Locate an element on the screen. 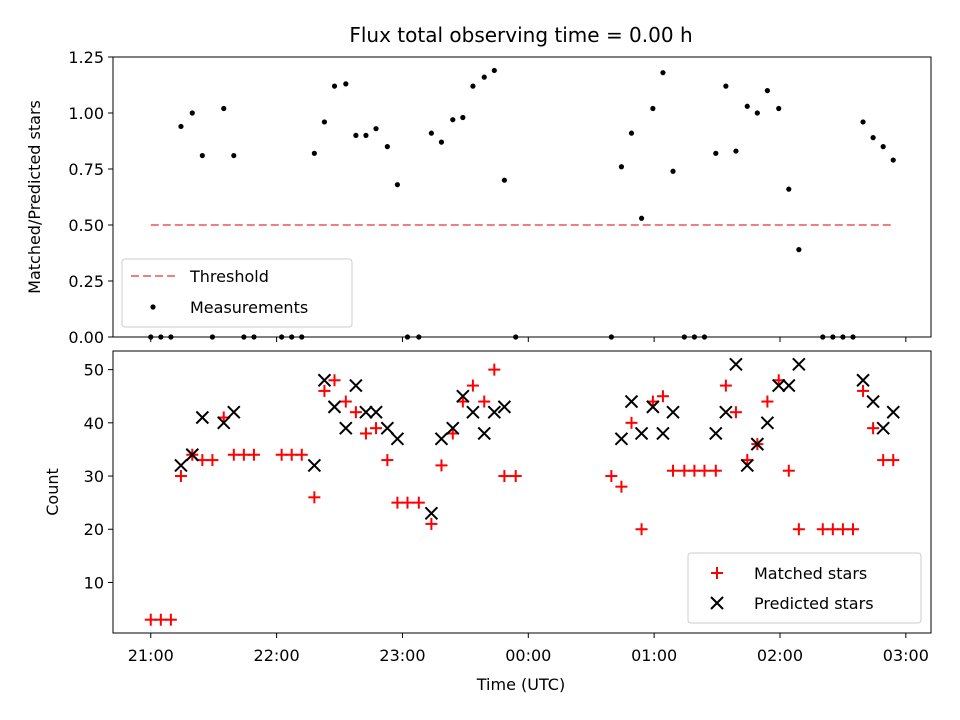 The height and width of the screenshot is (720, 960). legend-predicted-label: Predicted stars is located at coordinates (814, 603).